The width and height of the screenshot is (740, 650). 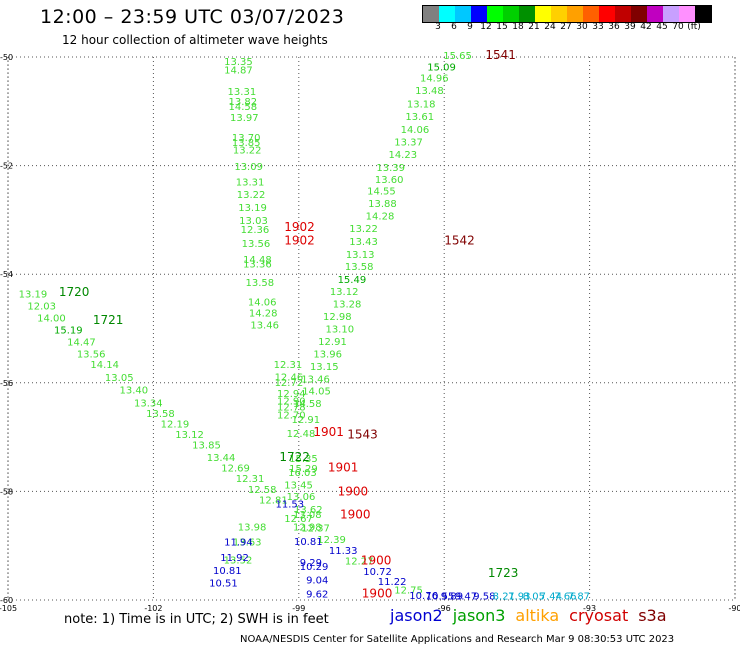 What do you see at coordinates (519, 596) in the screenshot?
I see `swh-value-label: 7.93` at bounding box center [519, 596].